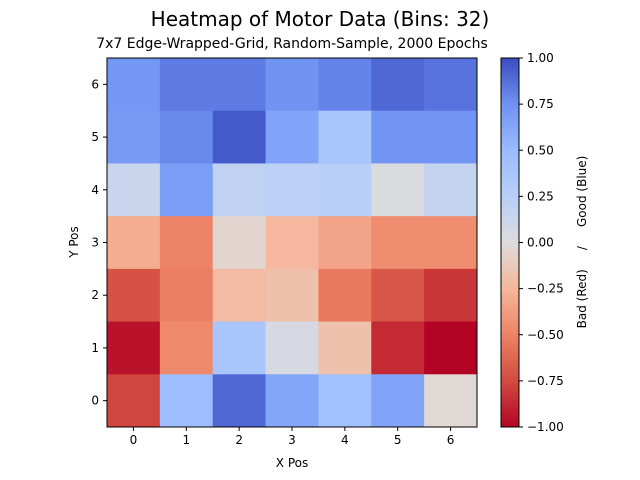 The image size is (640, 480). What do you see at coordinates (510, 242) in the screenshot?
I see `colorbar` at bounding box center [510, 242].